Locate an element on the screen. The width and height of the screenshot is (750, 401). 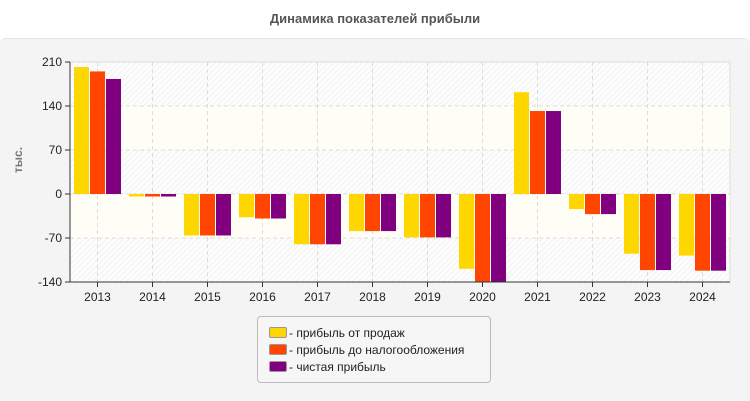
y-tick-label: 70 is located at coordinates (56, 150).